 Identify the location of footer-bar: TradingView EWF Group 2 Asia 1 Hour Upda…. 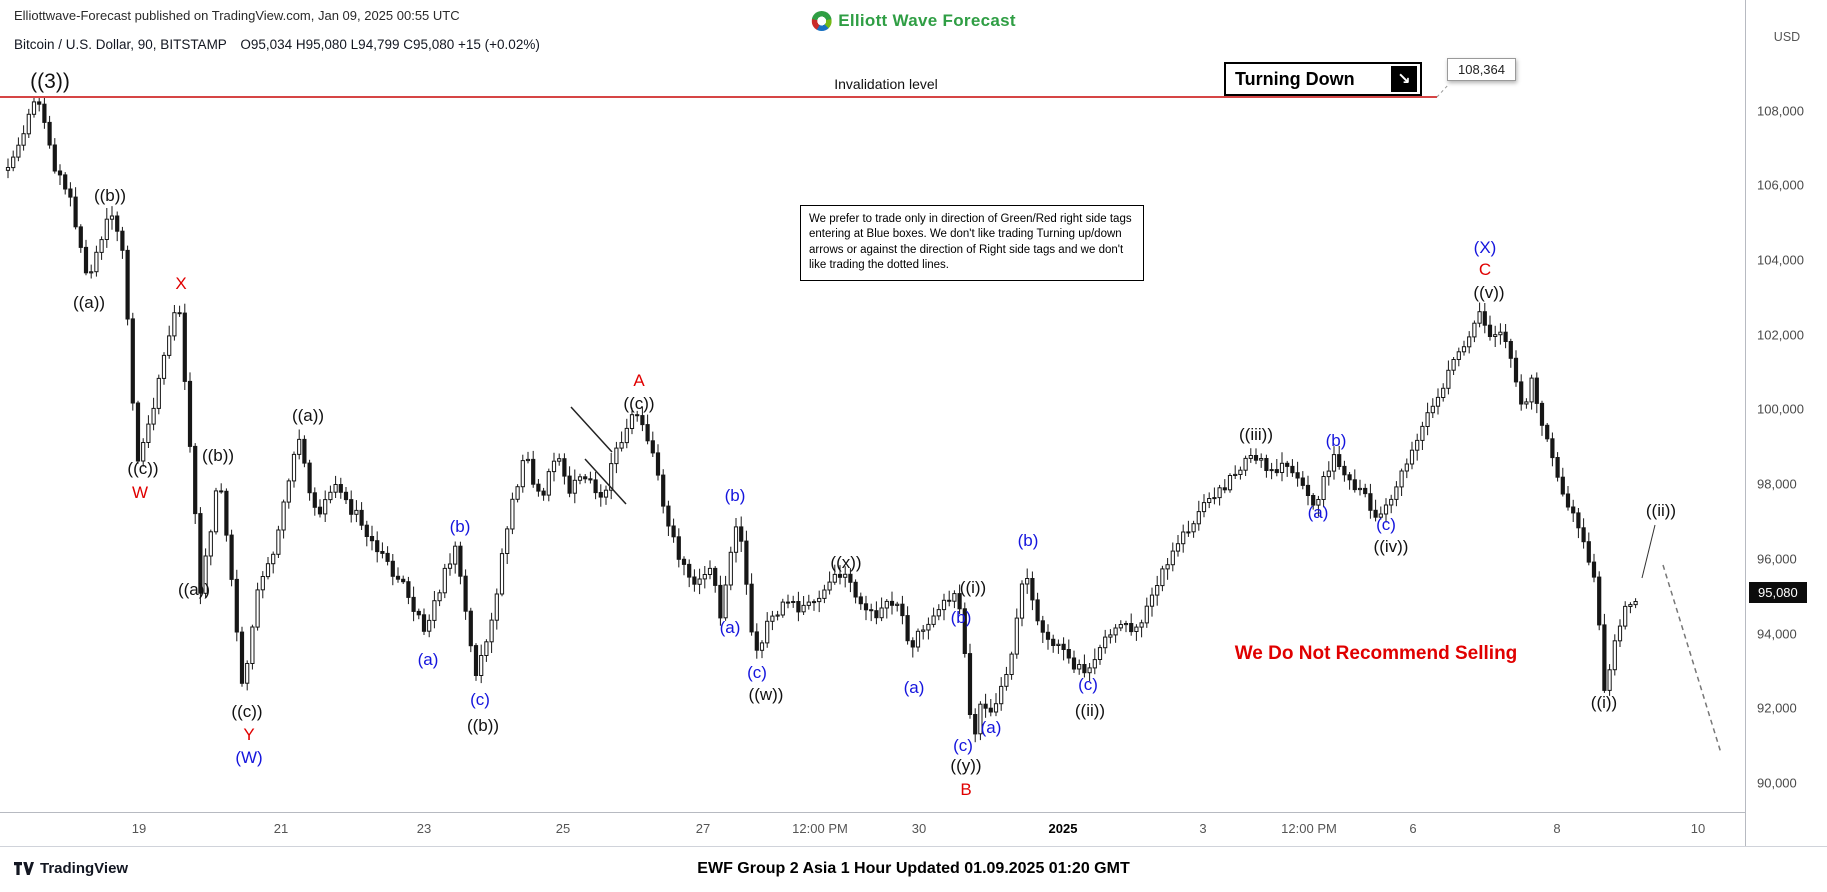
(913, 869).